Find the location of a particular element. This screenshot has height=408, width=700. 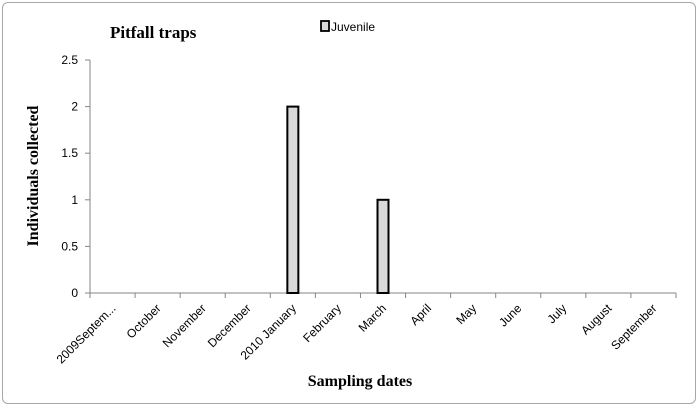

x-tick-label: September is located at coordinates (633, 326).